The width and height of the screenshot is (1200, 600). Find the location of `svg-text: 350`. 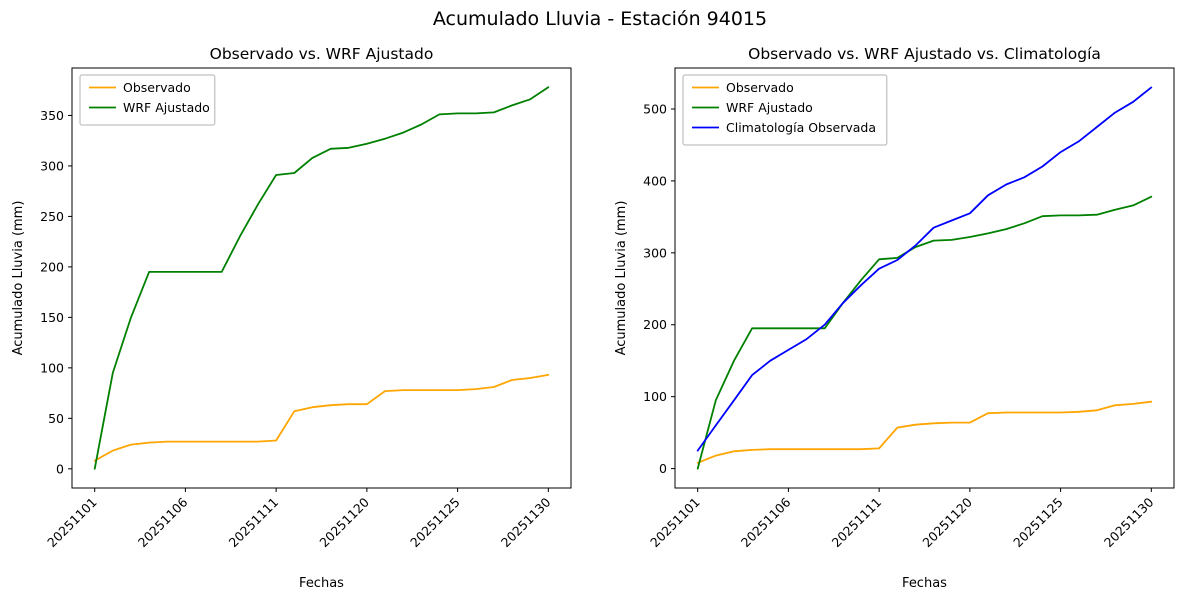

svg-text: 350 is located at coordinates (52, 115).